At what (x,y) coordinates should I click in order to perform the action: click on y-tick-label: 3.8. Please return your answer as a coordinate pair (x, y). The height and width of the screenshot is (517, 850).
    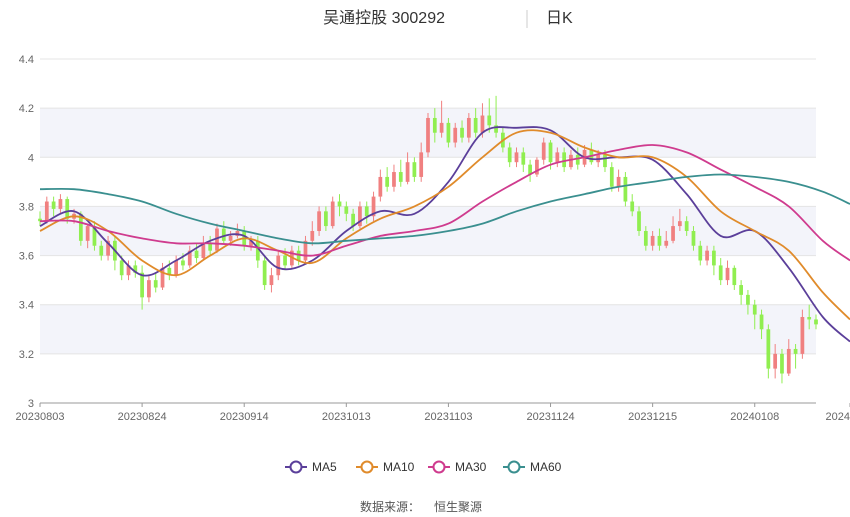
    Looking at the image, I should click on (26, 207).